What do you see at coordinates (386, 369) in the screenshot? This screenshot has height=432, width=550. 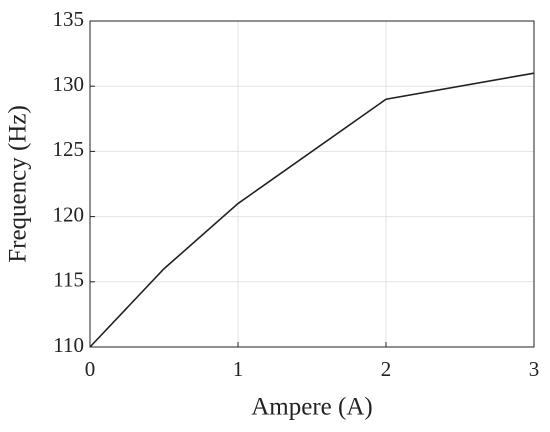 I see `x-tick-label: 2` at bounding box center [386, 369].